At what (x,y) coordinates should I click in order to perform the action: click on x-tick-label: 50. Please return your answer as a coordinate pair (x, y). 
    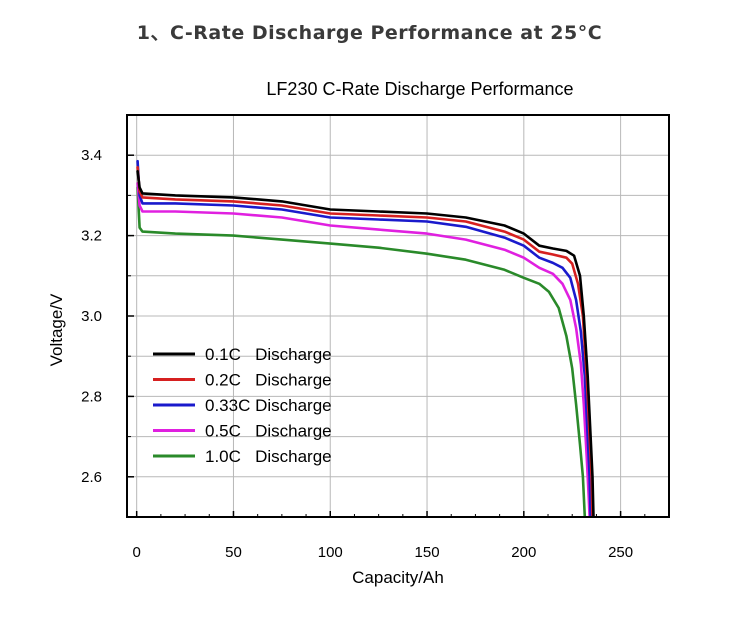
    Looking at the image, I should click on (233, 552).